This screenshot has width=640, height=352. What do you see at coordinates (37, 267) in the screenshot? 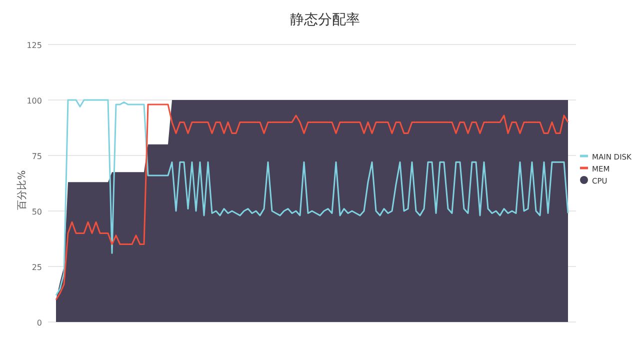
I see `y-tick-label: 25` at bounding box center [37, 267].